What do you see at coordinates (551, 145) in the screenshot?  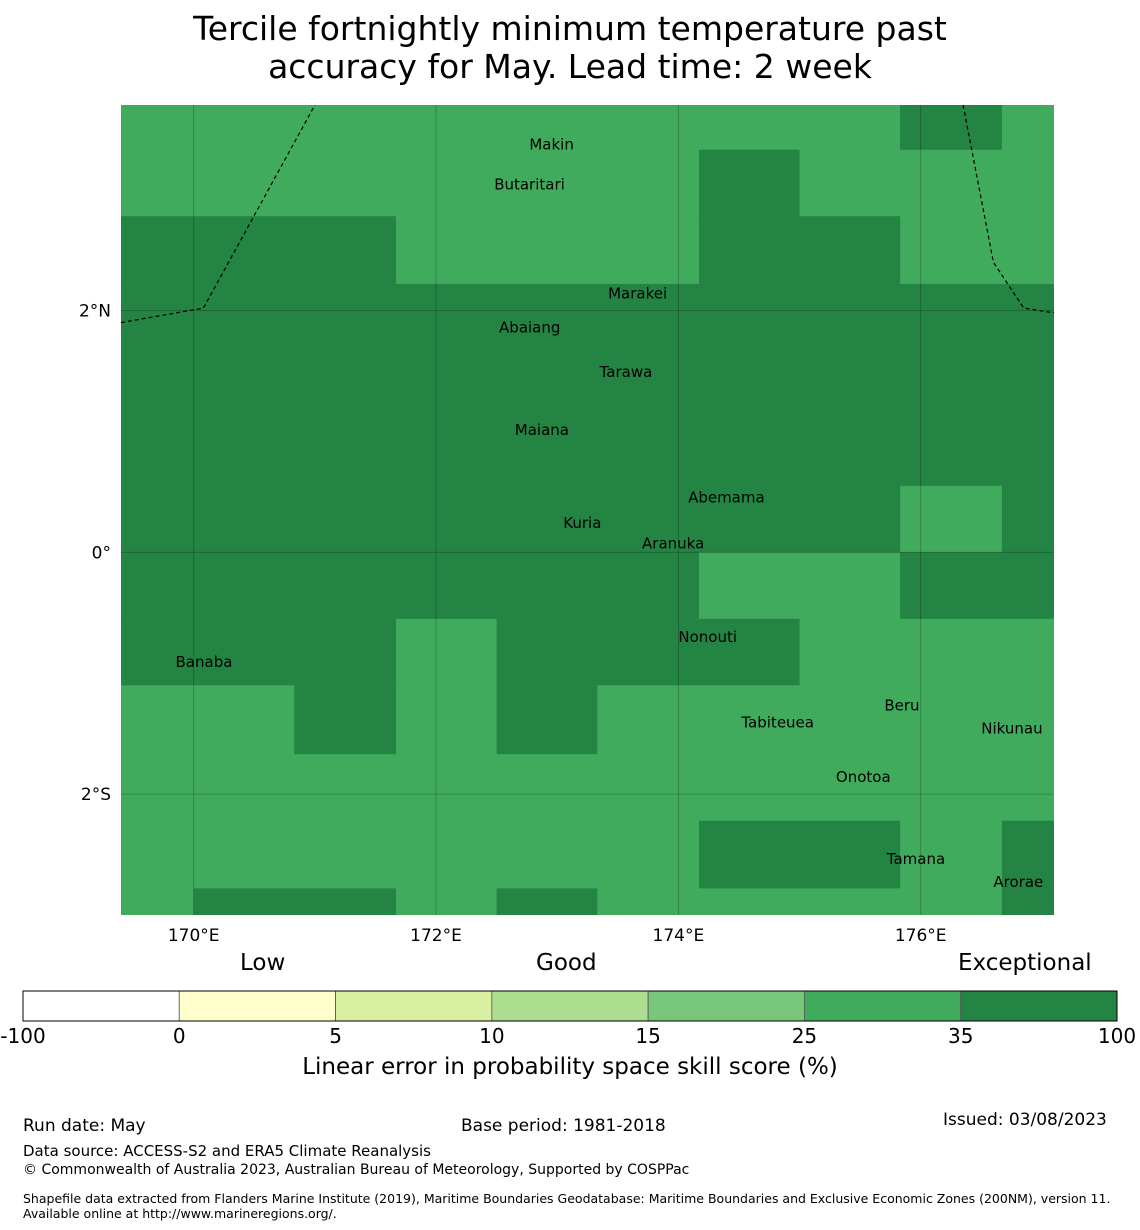 I see `island-label: Makin` at bounding box center [551, 145].